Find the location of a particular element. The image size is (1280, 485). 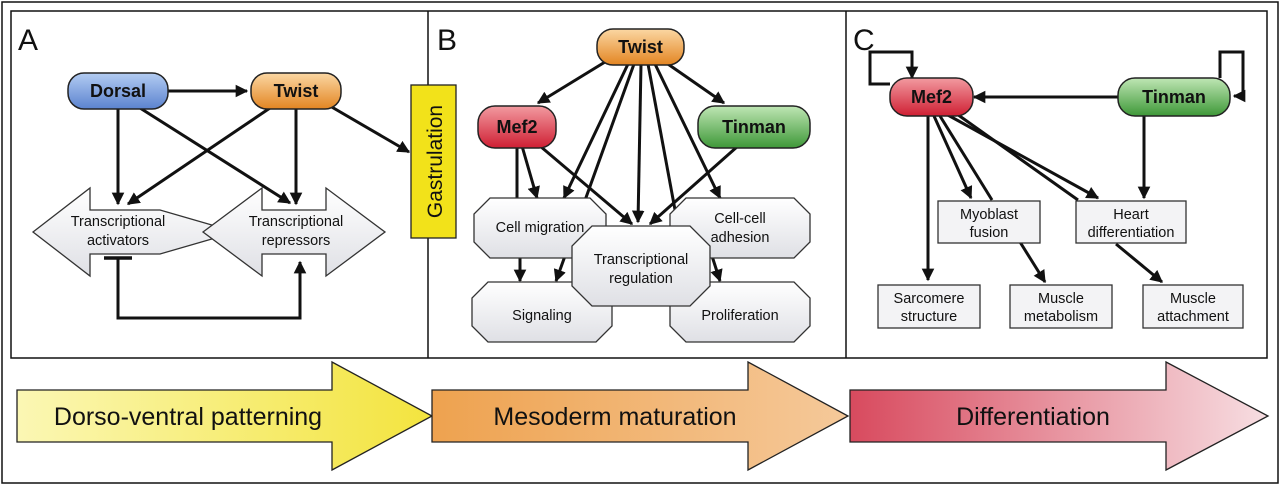

heart-label-1: Heart is located at coordinates (1130, 215).